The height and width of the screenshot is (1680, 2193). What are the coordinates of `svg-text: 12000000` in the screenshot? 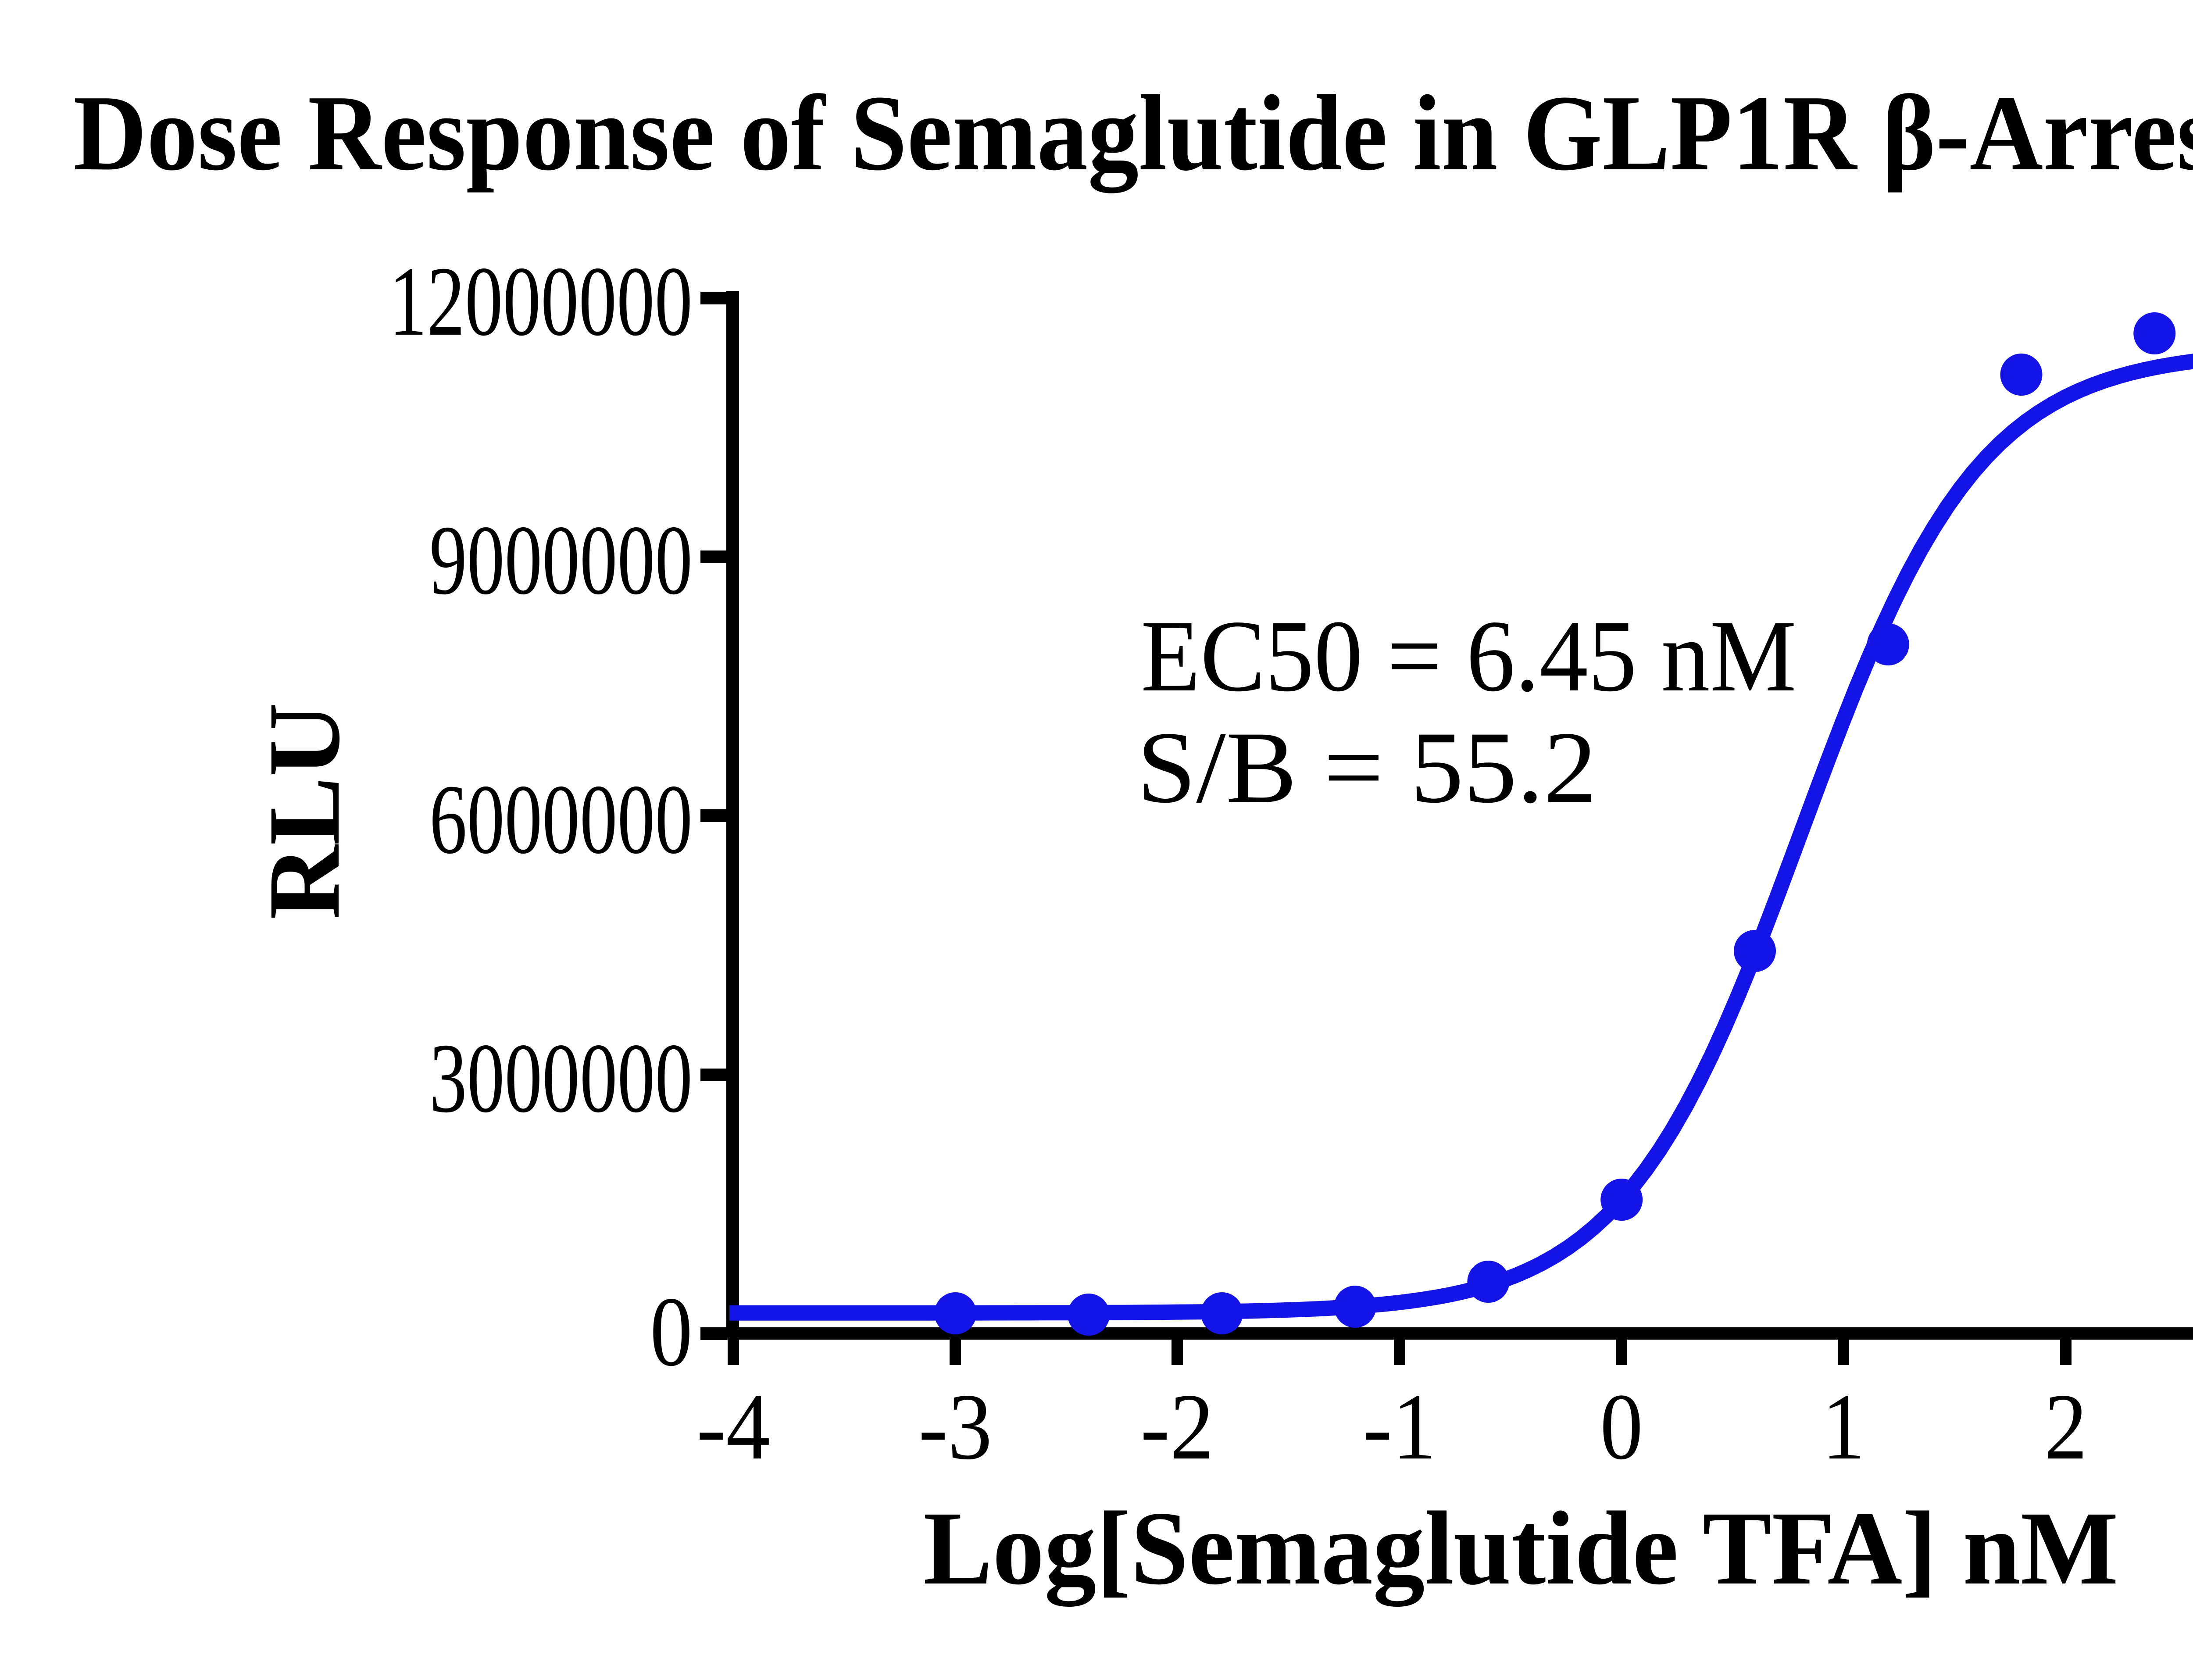 It's located at (541, 302).